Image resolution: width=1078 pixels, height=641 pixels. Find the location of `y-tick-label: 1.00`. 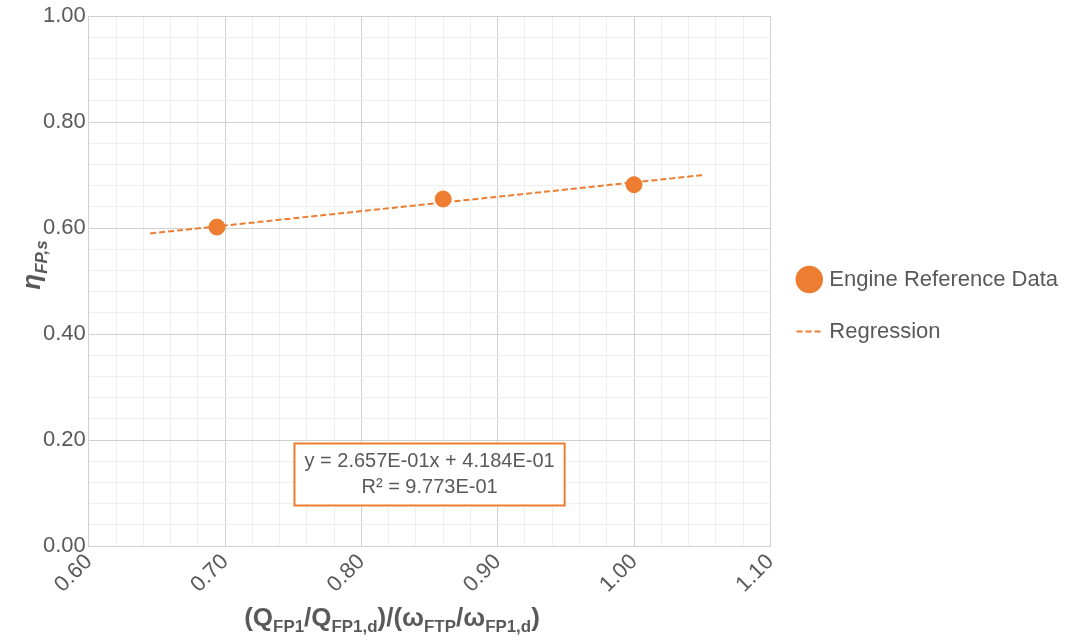

y-tick-label: 1.00 is located at coordinates (64, 15).